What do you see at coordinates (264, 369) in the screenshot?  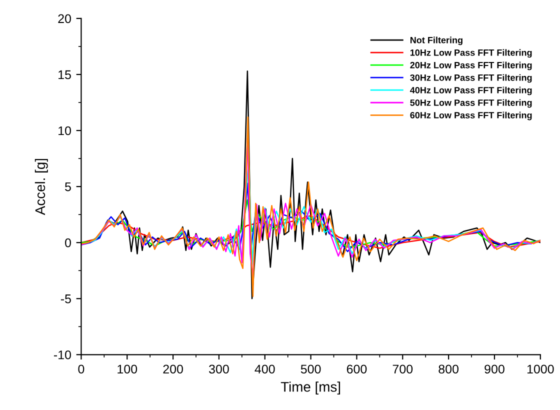 I see `x-tick-label: 400` at bounding box center [264, 369].